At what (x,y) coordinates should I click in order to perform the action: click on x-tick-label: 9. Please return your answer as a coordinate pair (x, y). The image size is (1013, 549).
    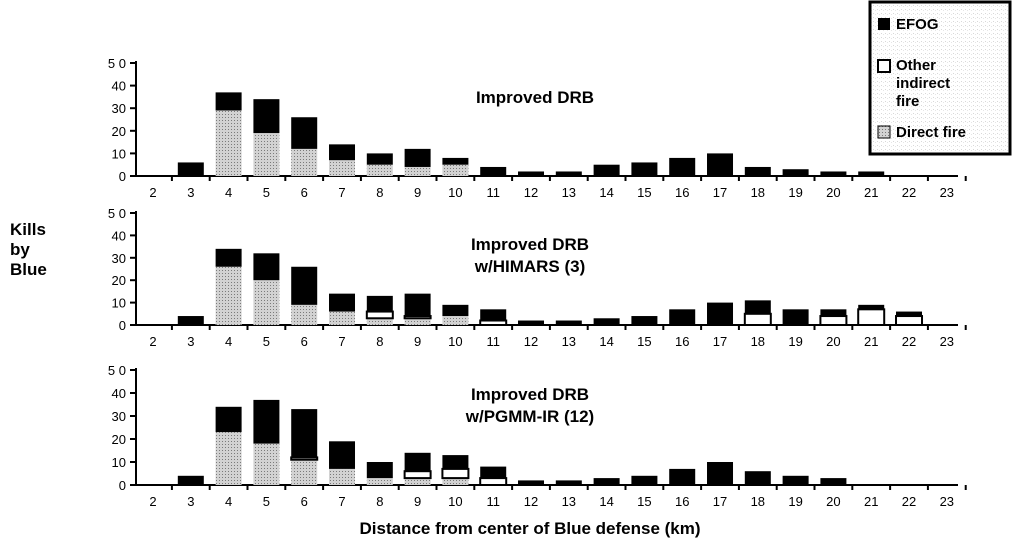
    Looking at the image, I should click on (417, 192).